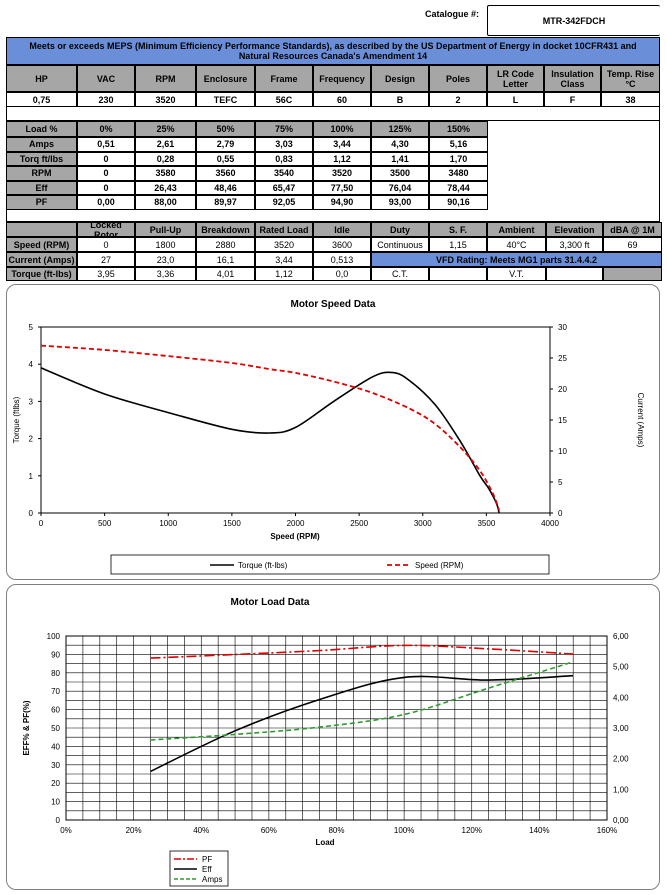 This screenshot has height=895, width=667. What do you see at coordinates (342, 229) in the screenshot?
I see `perf-table-header: Idle` at bounding box center [342, 229].